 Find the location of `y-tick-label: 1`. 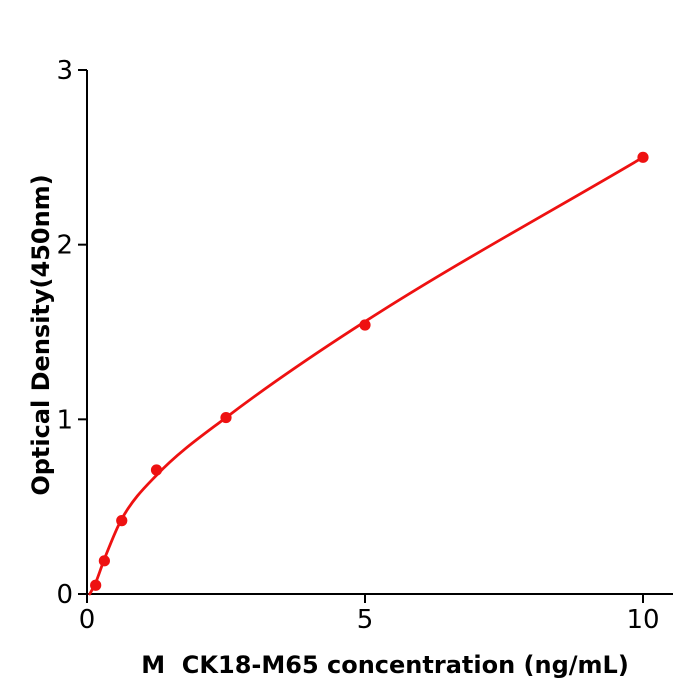

y-tick-label: 1 is located at coordinates (64, 420).